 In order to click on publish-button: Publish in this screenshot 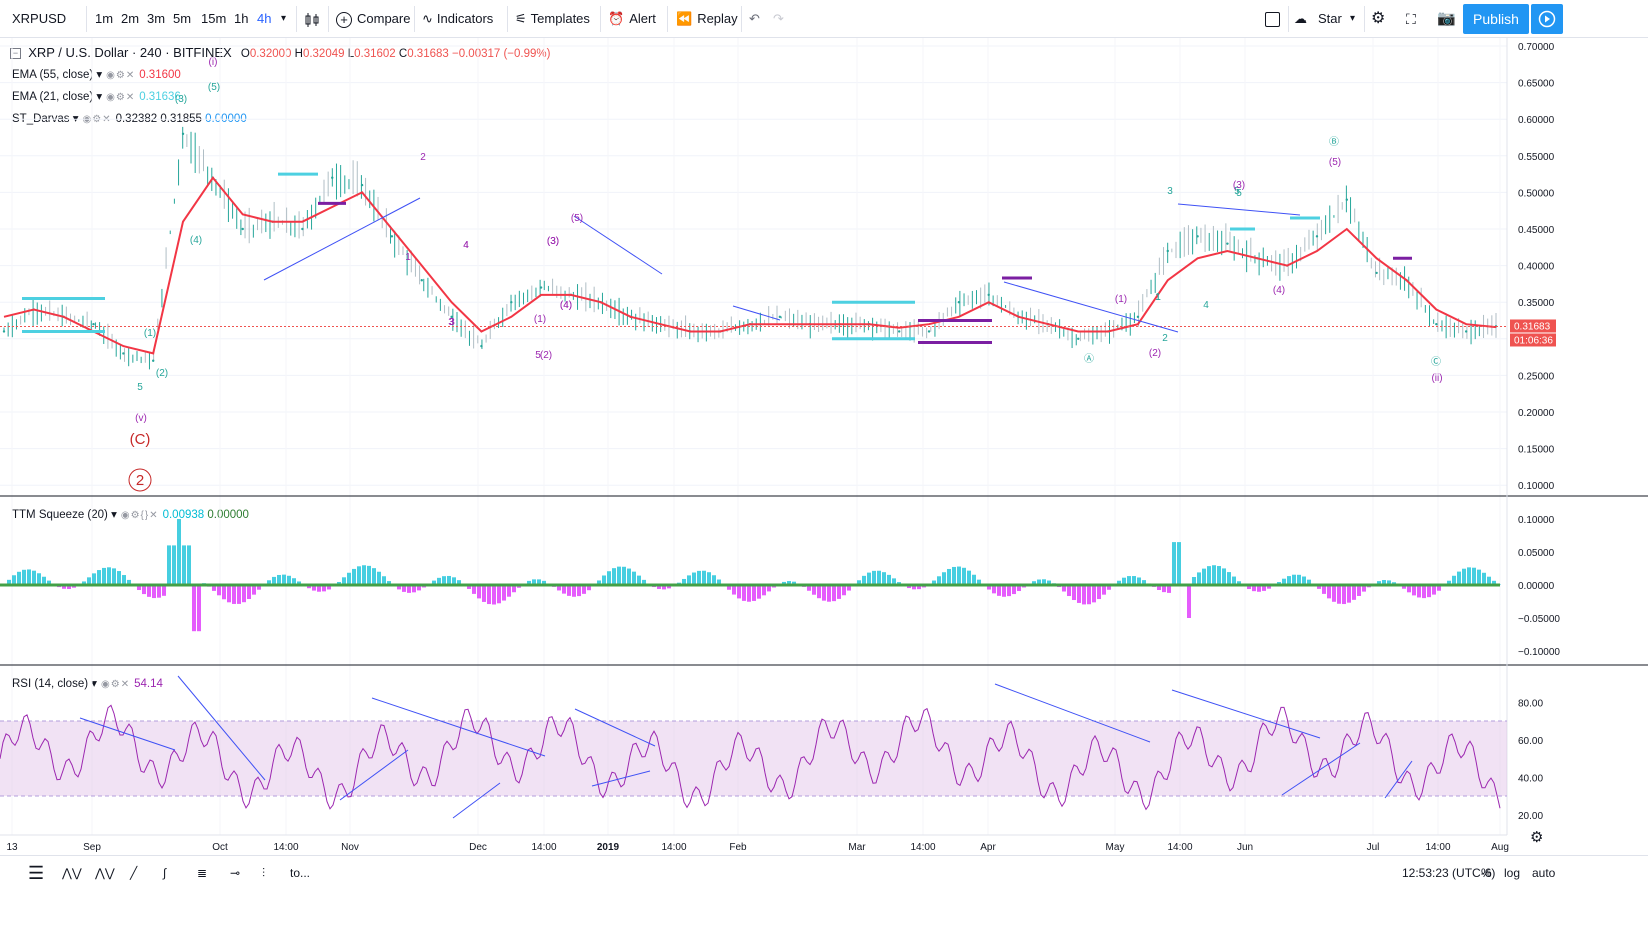, I will do `click(1496, 19)`.